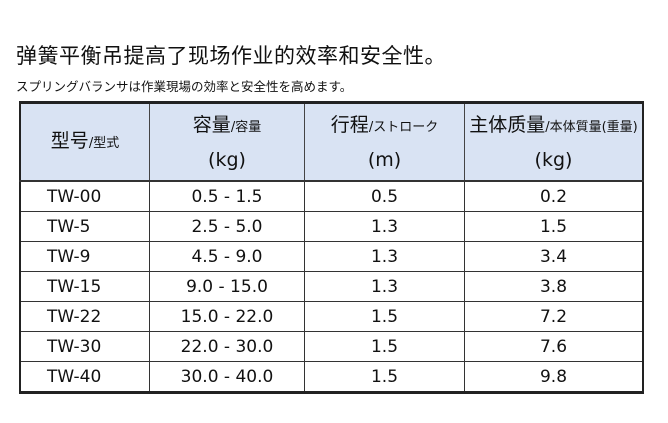  I want to click on cell-model: TW-15, so click(84, 286).